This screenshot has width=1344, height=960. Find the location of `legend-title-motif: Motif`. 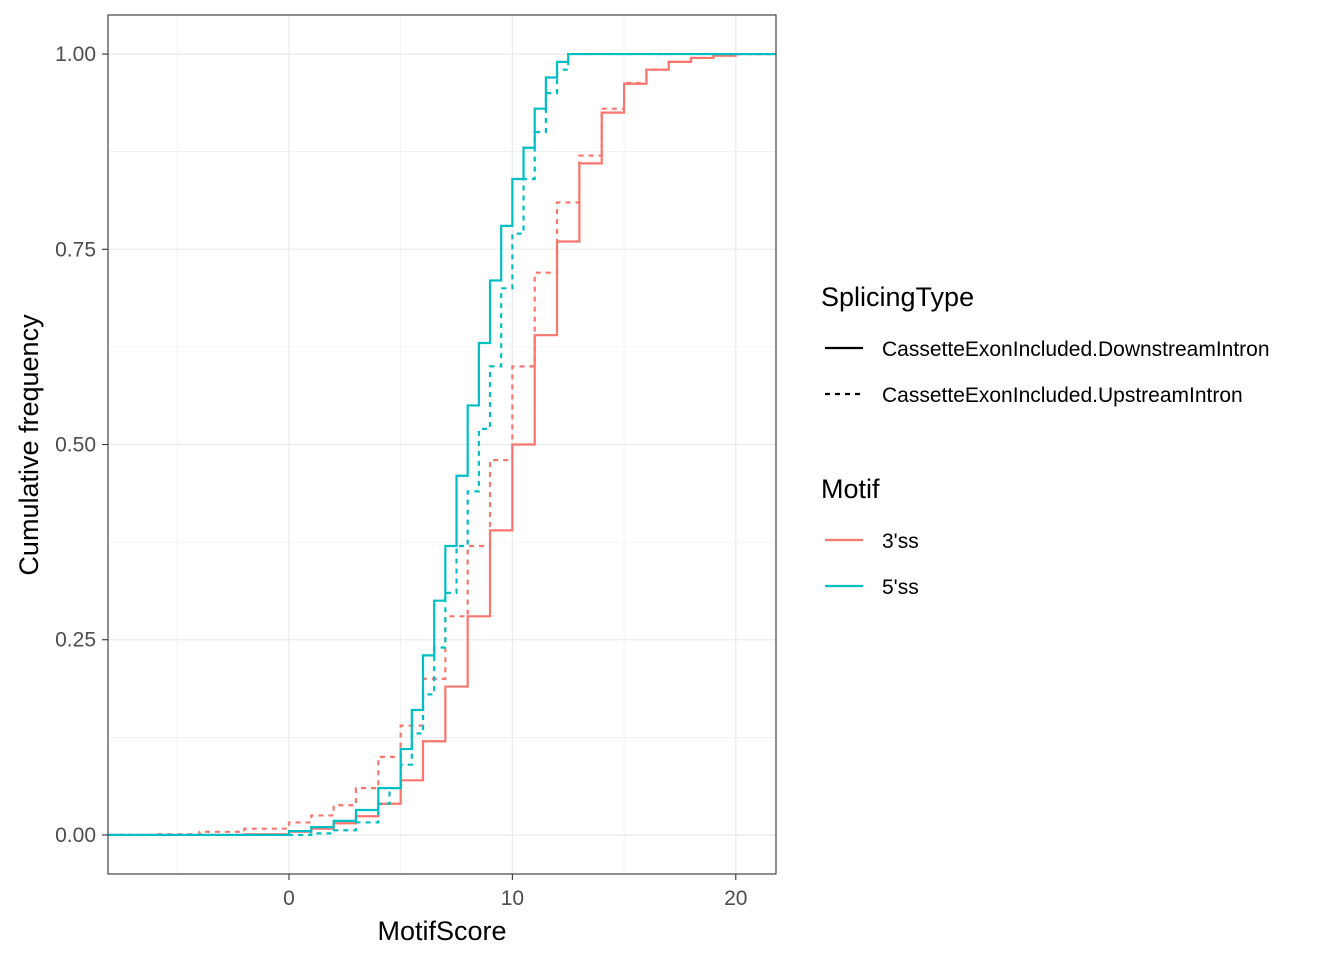

legend-title-motif: Motif is located at coordinates (850, 489).